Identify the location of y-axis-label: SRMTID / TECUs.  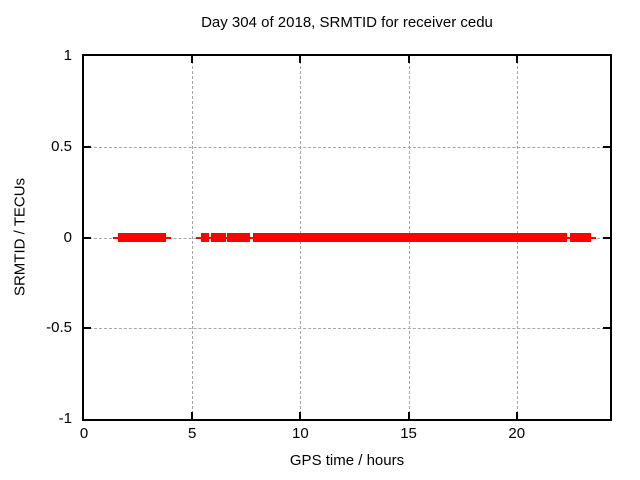
(20, 237).